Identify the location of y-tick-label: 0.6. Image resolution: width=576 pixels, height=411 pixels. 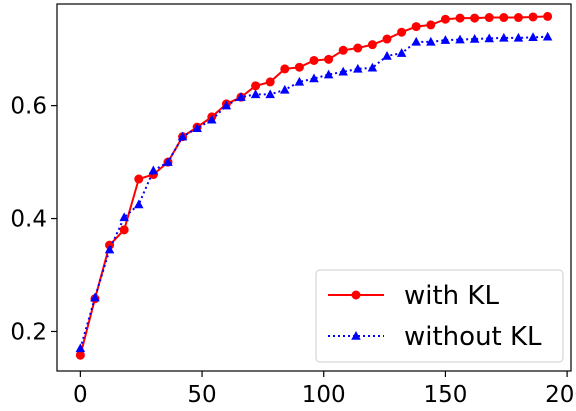
(28, 107).